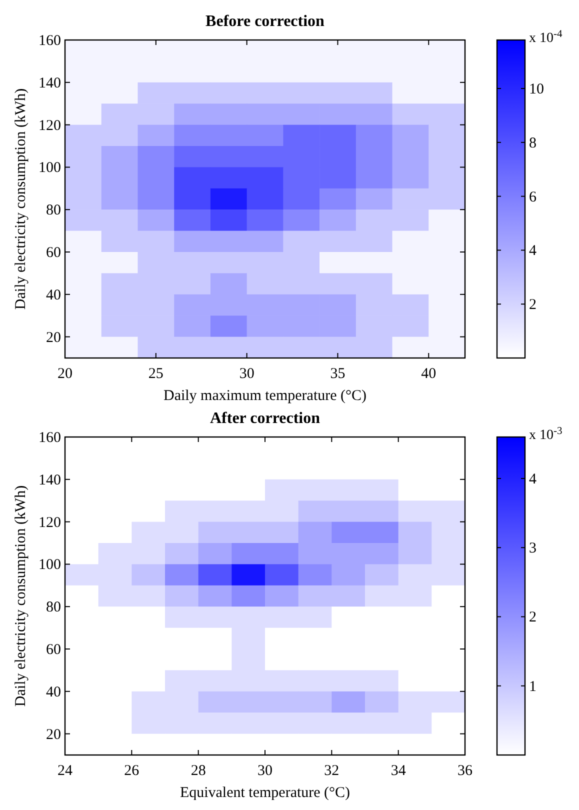 The height and width of the screenshot is (810, 579). What do you see at coordinates (465, 771) in the screenshot?
I see `x-tick-label: 36` at bounding box center [465, 771].